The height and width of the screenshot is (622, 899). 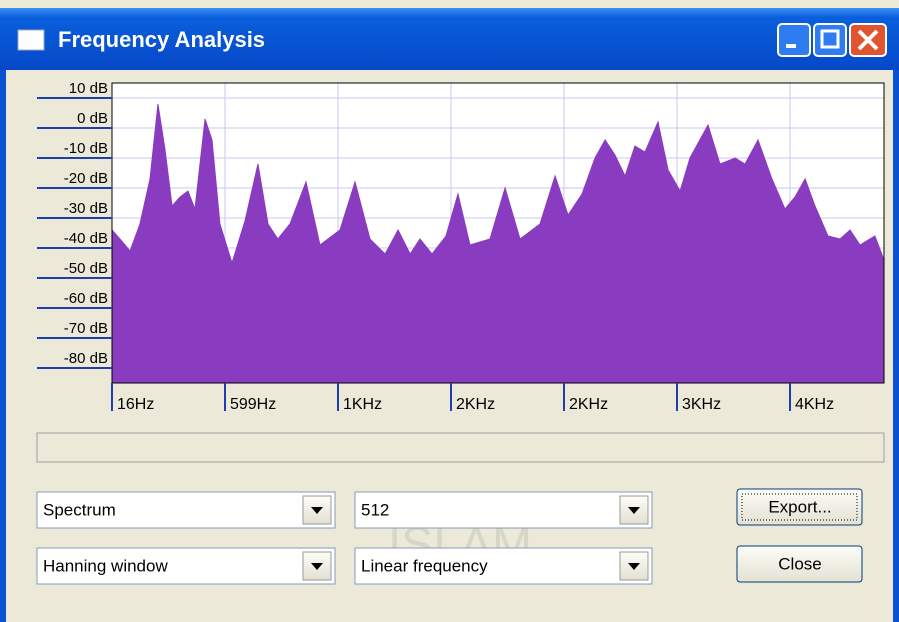 What do you see at coordinates (814, 404) in the screenshot?
I see `x-tick-label: 4KHz` at bounding box center [814, 404].